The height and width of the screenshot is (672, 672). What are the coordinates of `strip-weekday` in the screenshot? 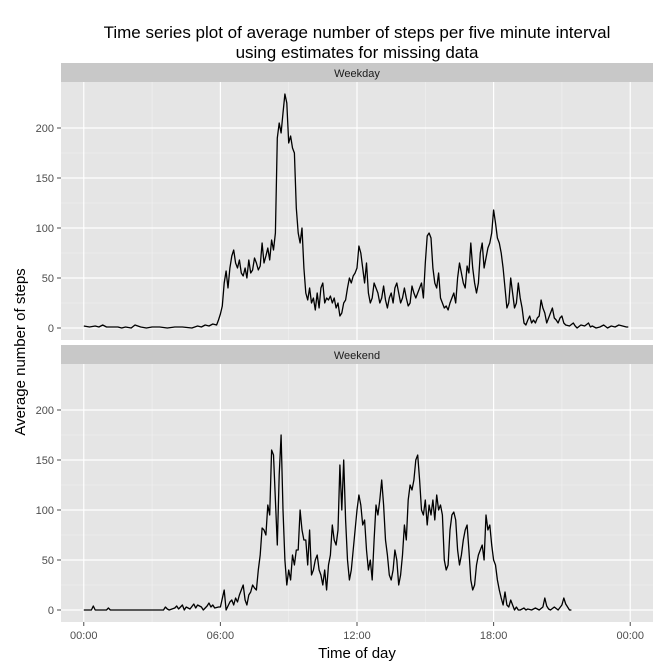 It's located at (357, 72).